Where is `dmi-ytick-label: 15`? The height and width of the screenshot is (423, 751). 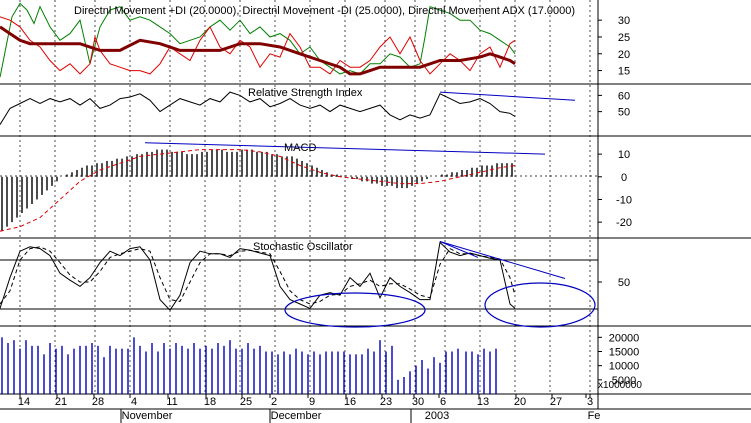 dmi-ytick-label: 15 is located at coordinates (624, 72).